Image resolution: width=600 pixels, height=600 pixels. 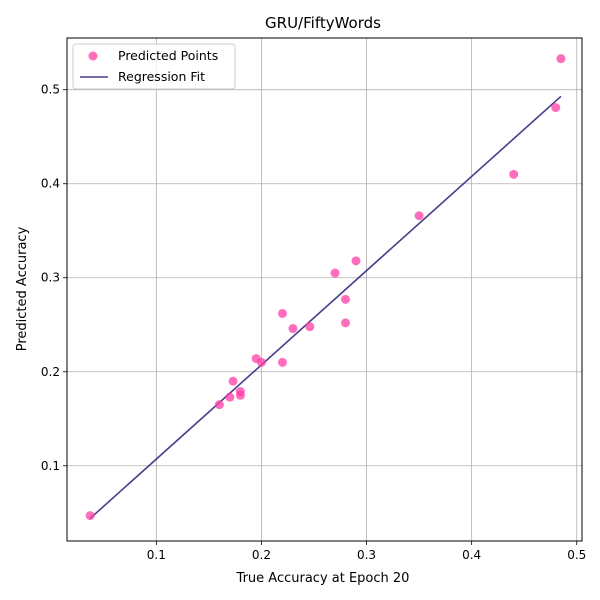 I want to click on x-tick-label: 0.5, so click(x=576, y=555).